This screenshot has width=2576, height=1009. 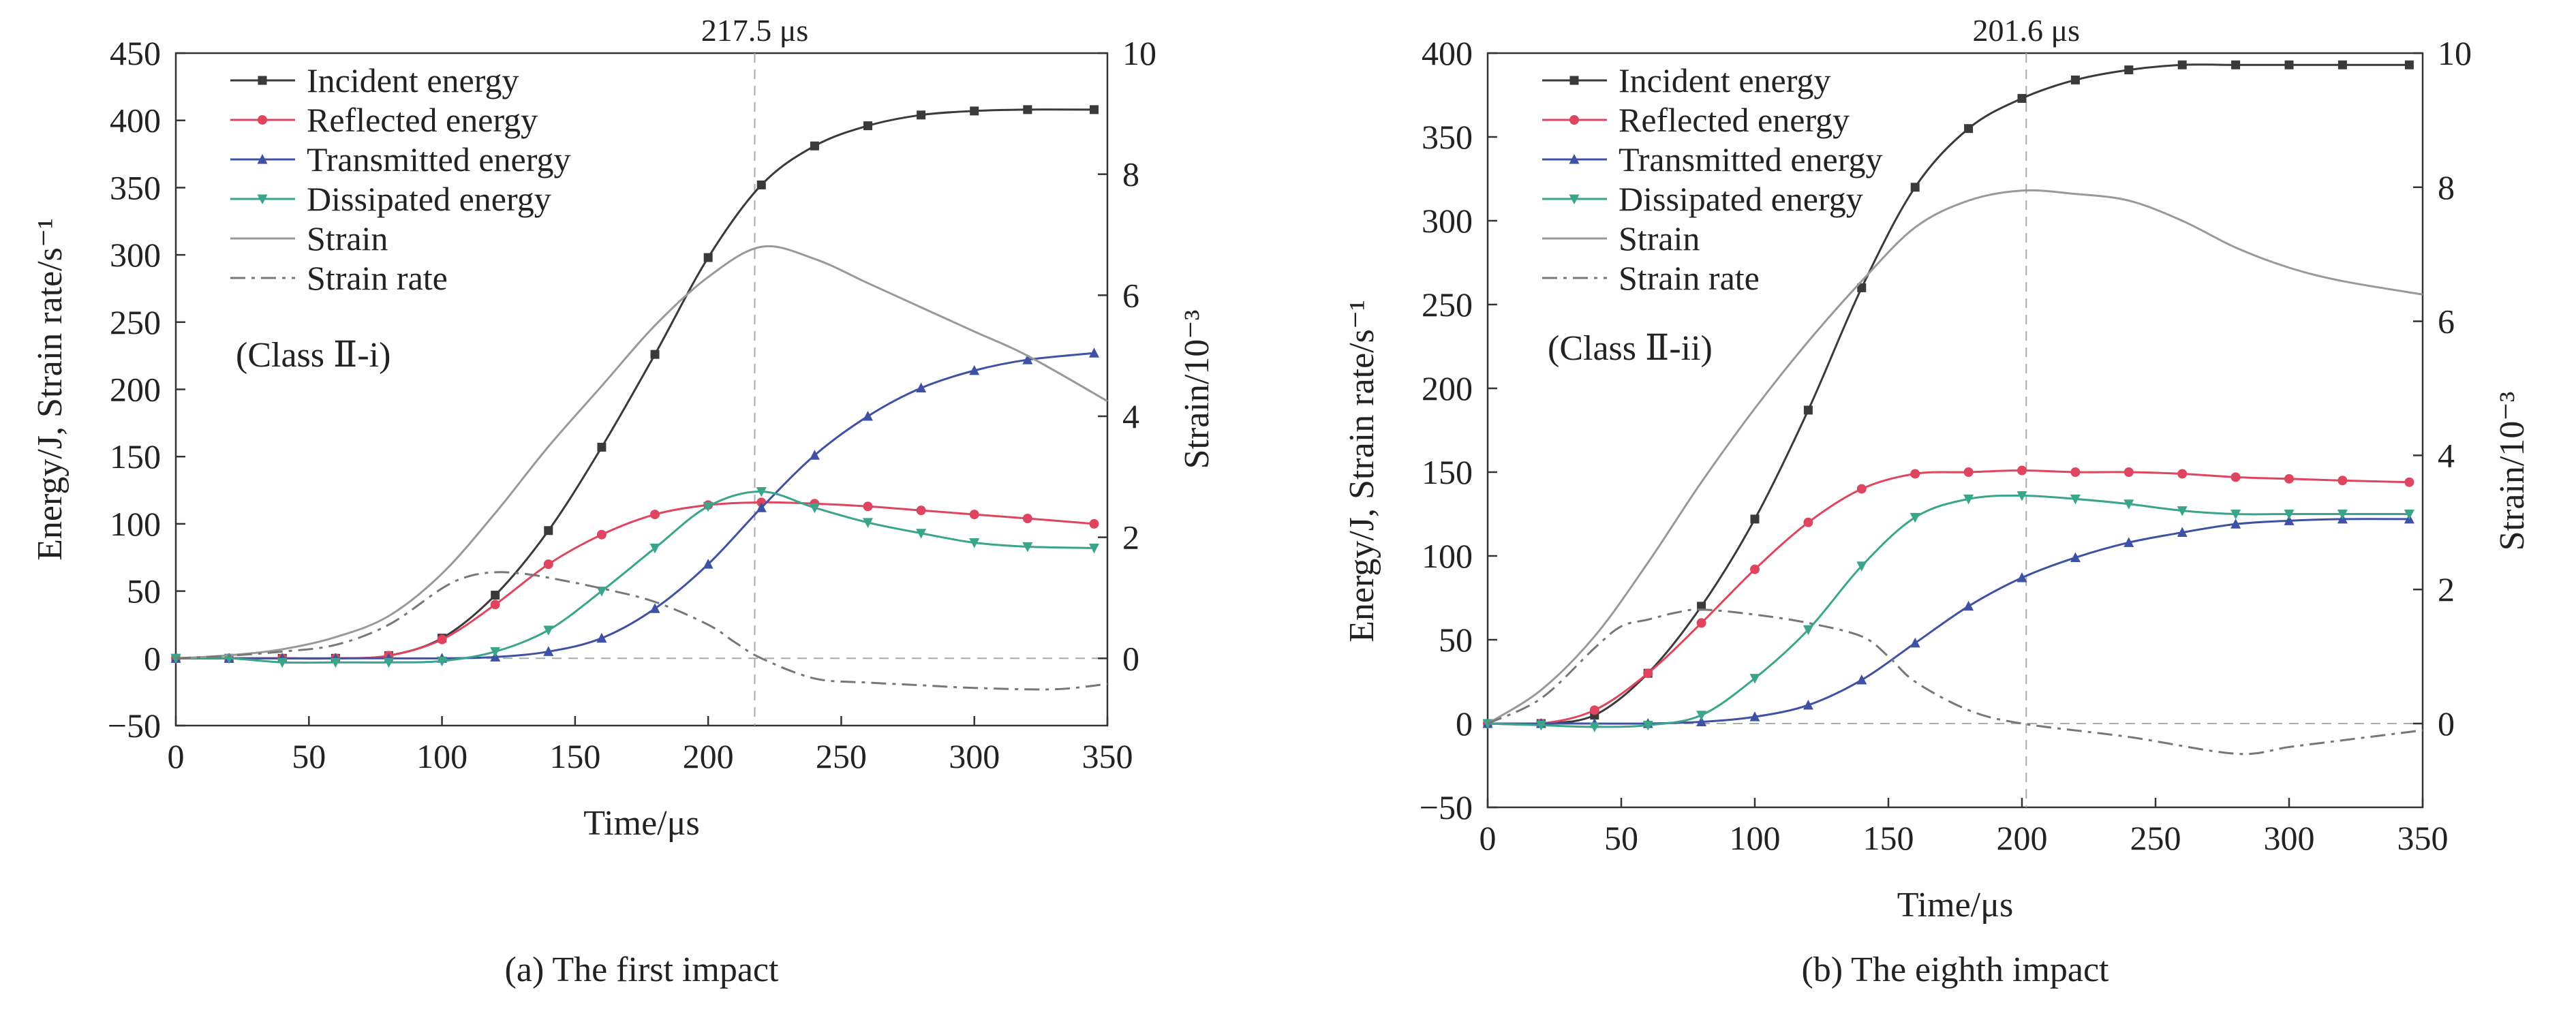 I want to click on series-strain, so click(x=641, y=452).